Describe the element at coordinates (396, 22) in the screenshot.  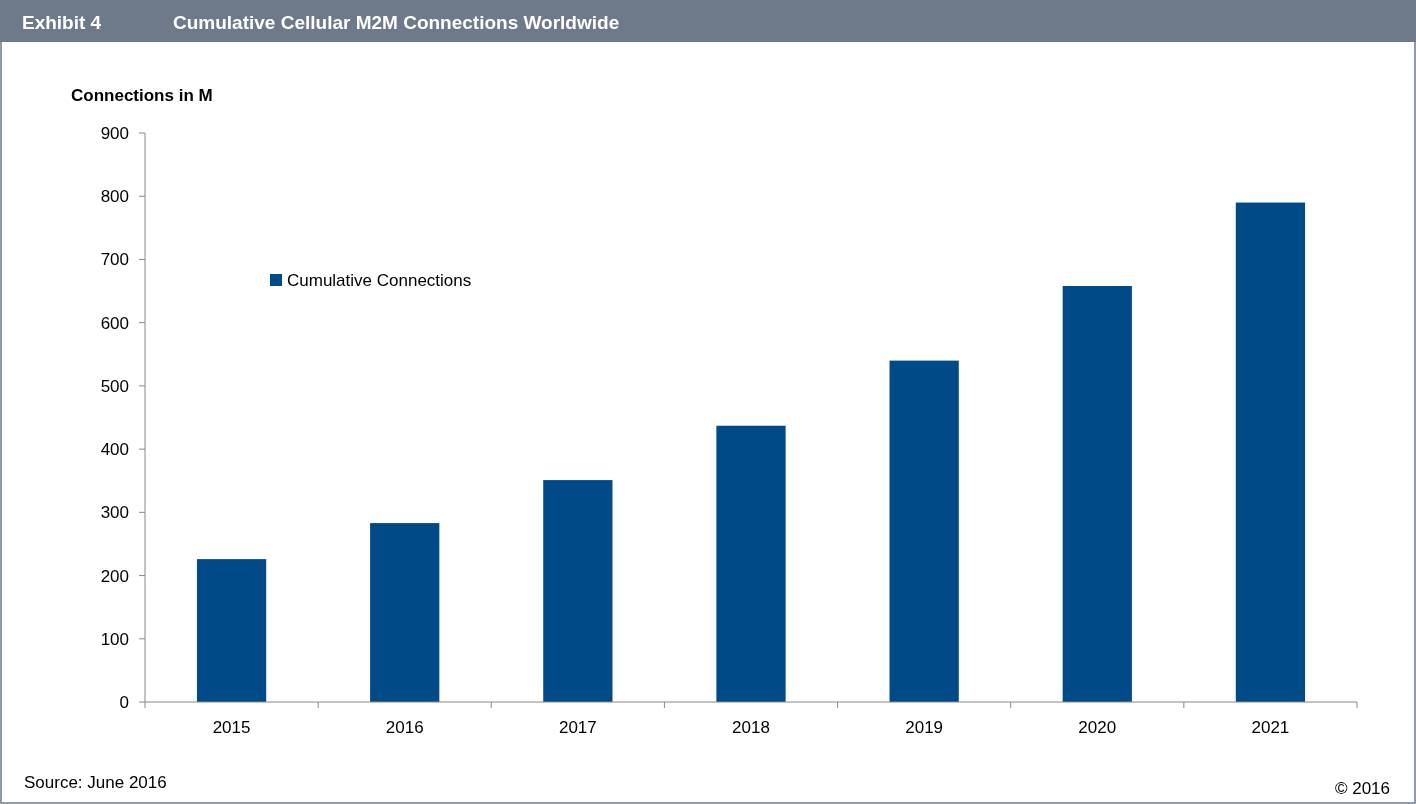
I see `chart-title: Cumulative Cellular M2M Connections Worldwide` at that location.